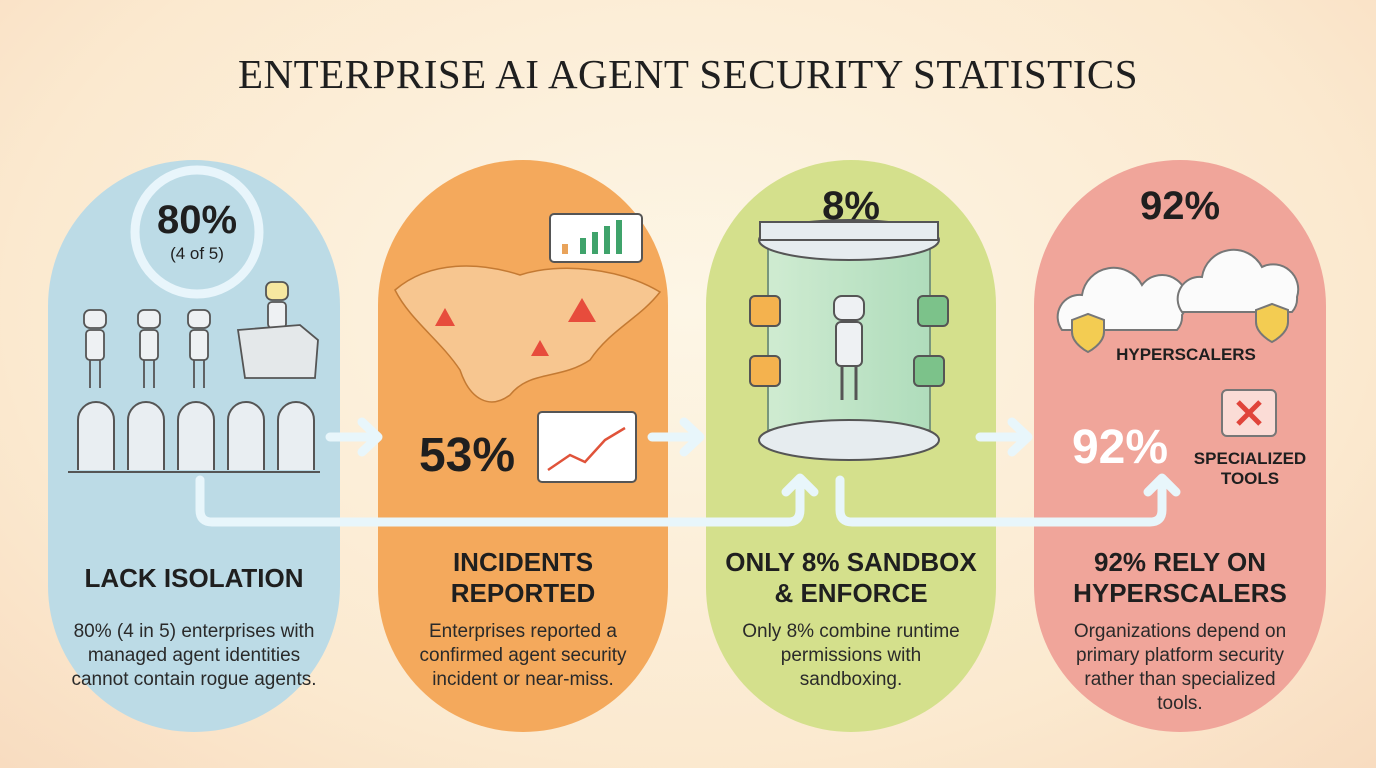 This screenshot has width=1376, height=768. I want to click on chart-box, so click(587, 447).